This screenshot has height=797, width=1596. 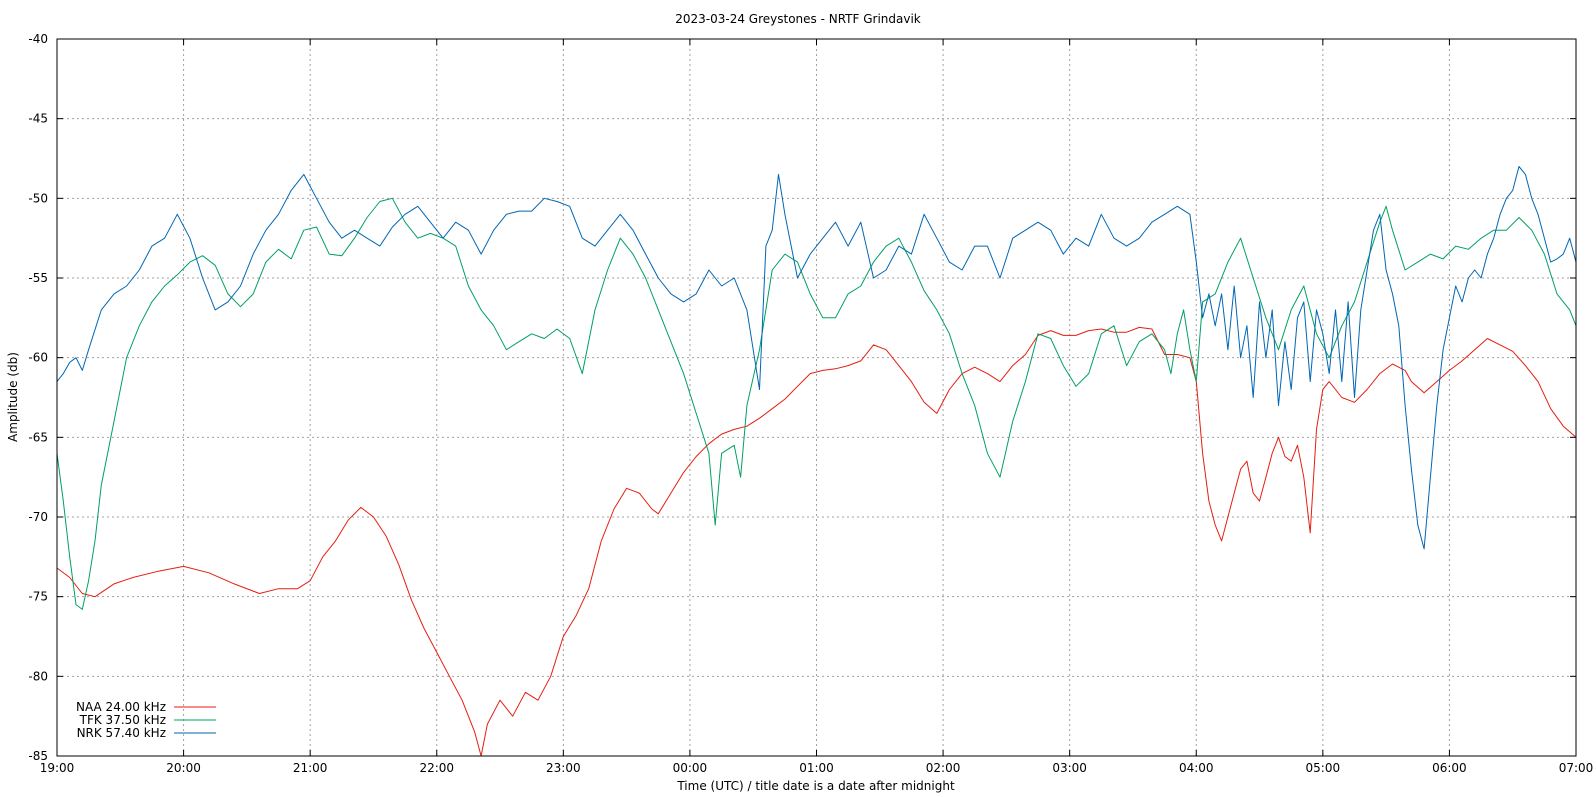 I want to click on y-tick-label: -55, so click(x=38, y=278).